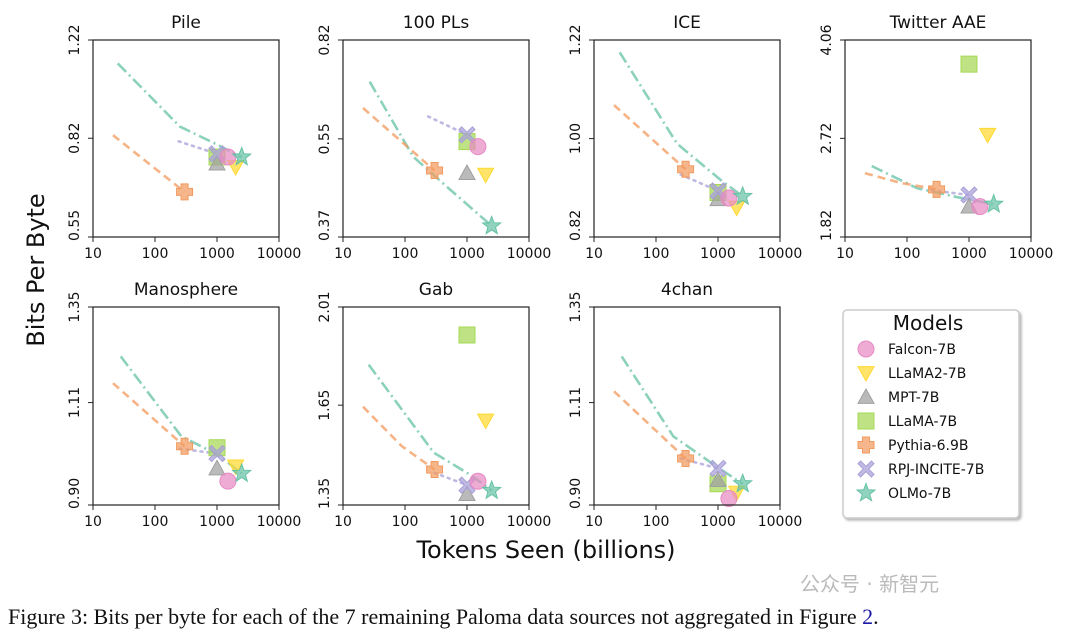 The width and height of the screenshot is (1080, 643). I want to click on legend-label: MPT-7B, so click(913, 398).